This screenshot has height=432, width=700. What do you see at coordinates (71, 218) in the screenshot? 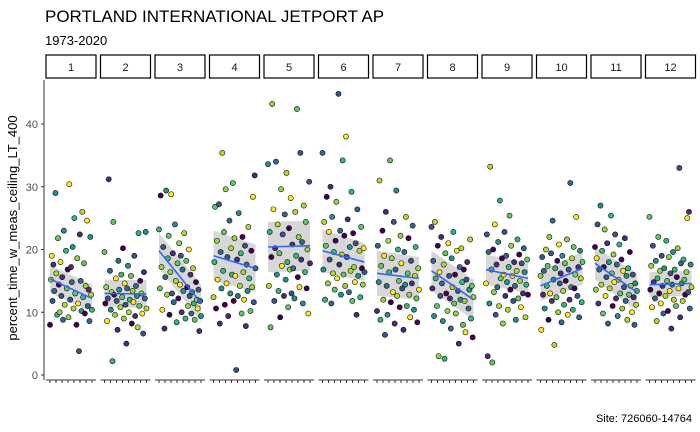
I see `facet-panel-1: 1` at bounding box center [71, 218].